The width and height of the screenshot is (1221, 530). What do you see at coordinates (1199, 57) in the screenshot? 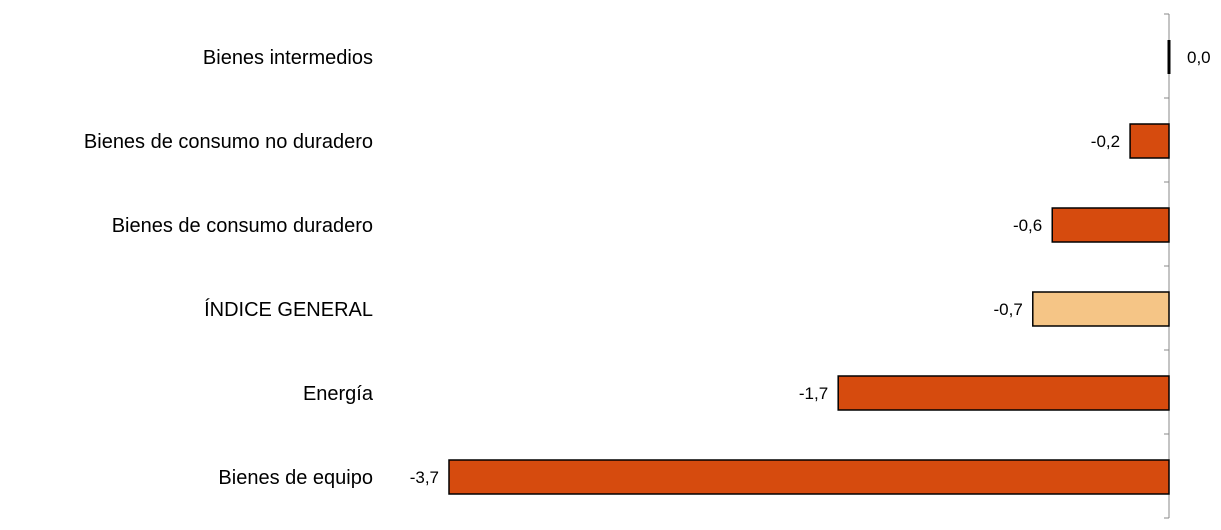
I see `value-label: 0,0` at bounding box center [1199, 57].